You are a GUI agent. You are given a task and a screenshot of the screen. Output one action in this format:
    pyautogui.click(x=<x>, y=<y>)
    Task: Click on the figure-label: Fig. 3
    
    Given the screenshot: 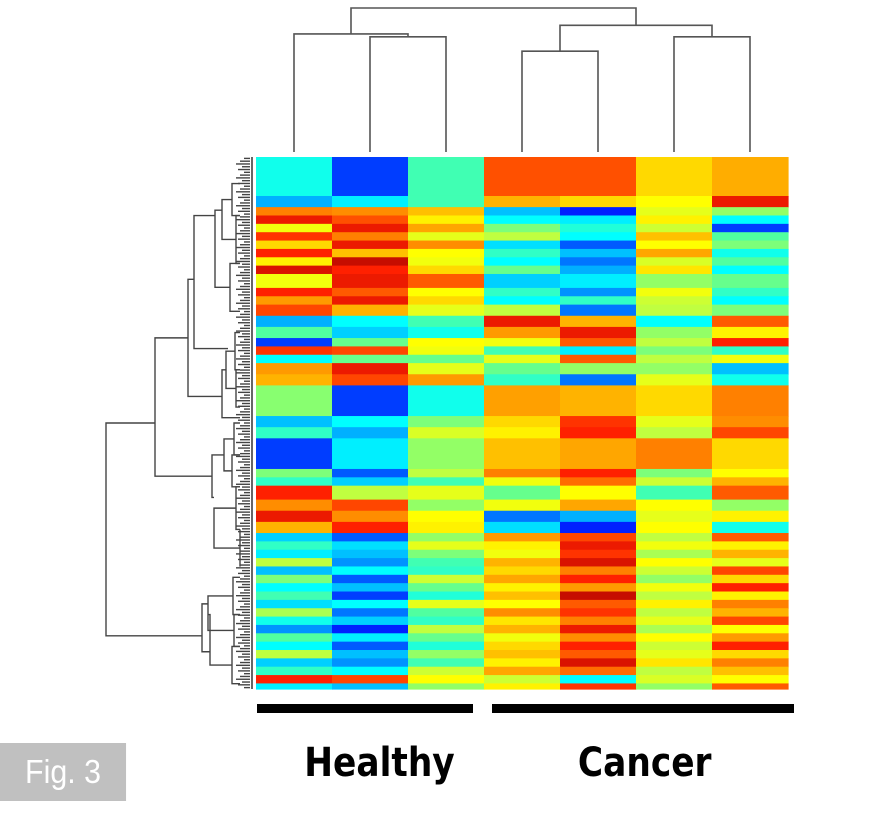 What is the action you would take?
    pyautogui.click(x=63, y=772)
    